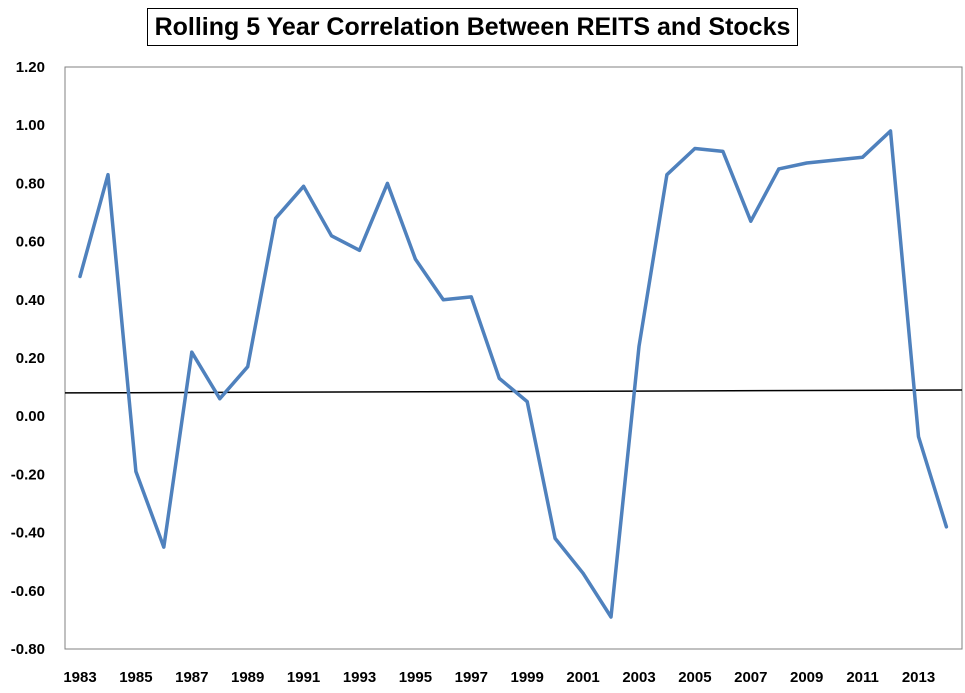 This screenshot has height=693, width=965. I want to click on y-tick-label: 0.00, so click(30, 416).